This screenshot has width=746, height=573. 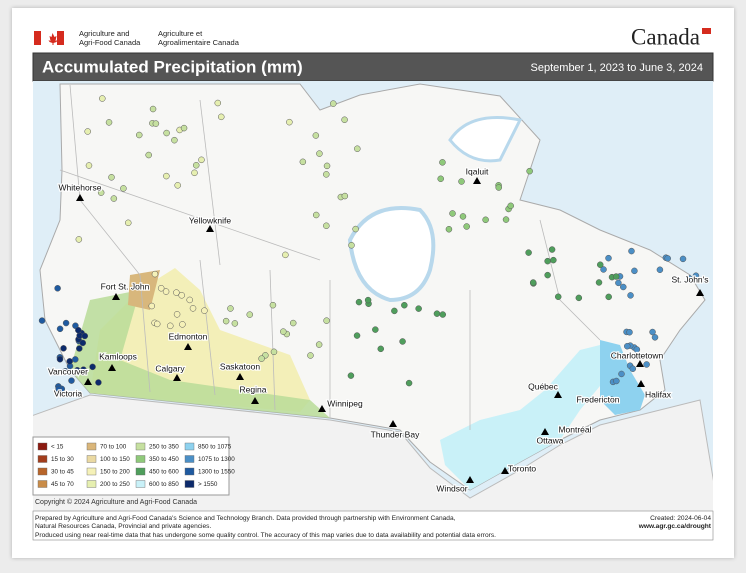 What do you see at coordinates (60, 38) in the screenshot?
I see `flag-bar` at bounding box center [60, 38].